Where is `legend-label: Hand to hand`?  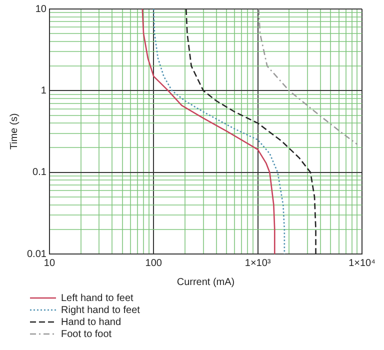 legend-label: Hand to hand is located at coordinates (91, 322).